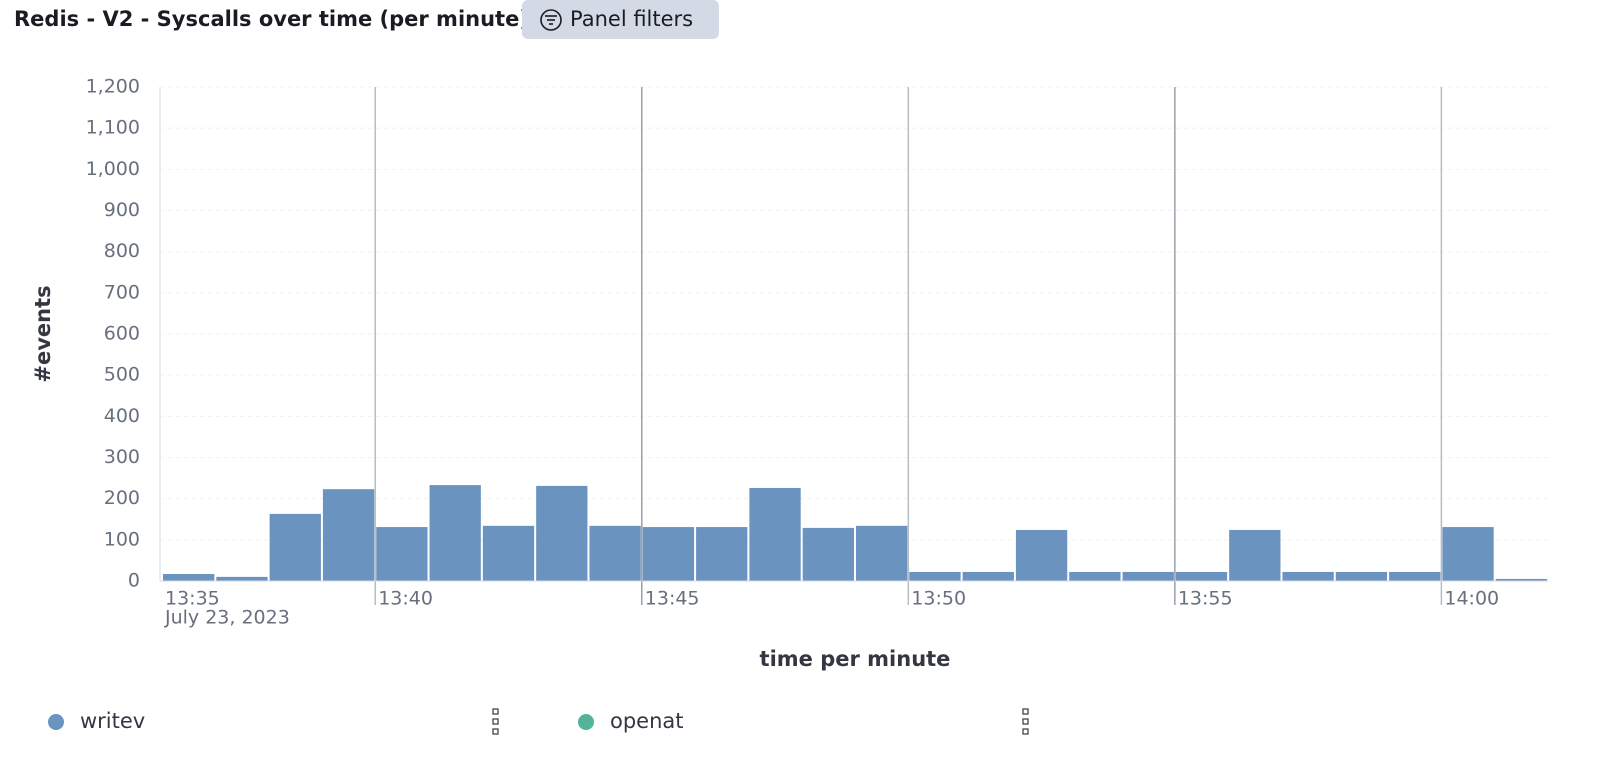 The width and height of the screenshot is (1616, 778). I want to click on y-tick-label: 400, so click(122, 416).